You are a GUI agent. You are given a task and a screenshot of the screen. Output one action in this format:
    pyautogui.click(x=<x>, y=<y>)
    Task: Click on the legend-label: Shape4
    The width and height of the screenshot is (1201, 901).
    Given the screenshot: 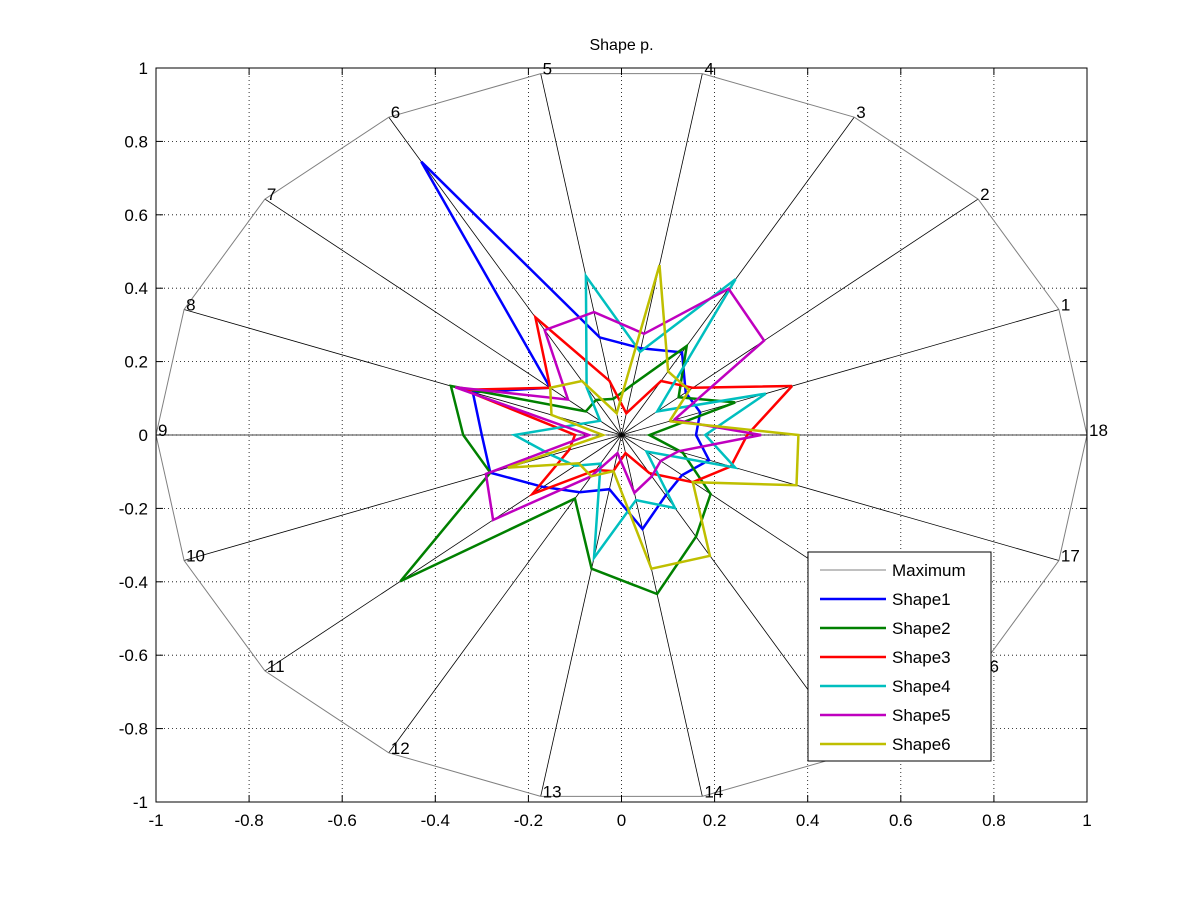 What is the action you would take?
    pyautogui.click(x=921, y=686)
    